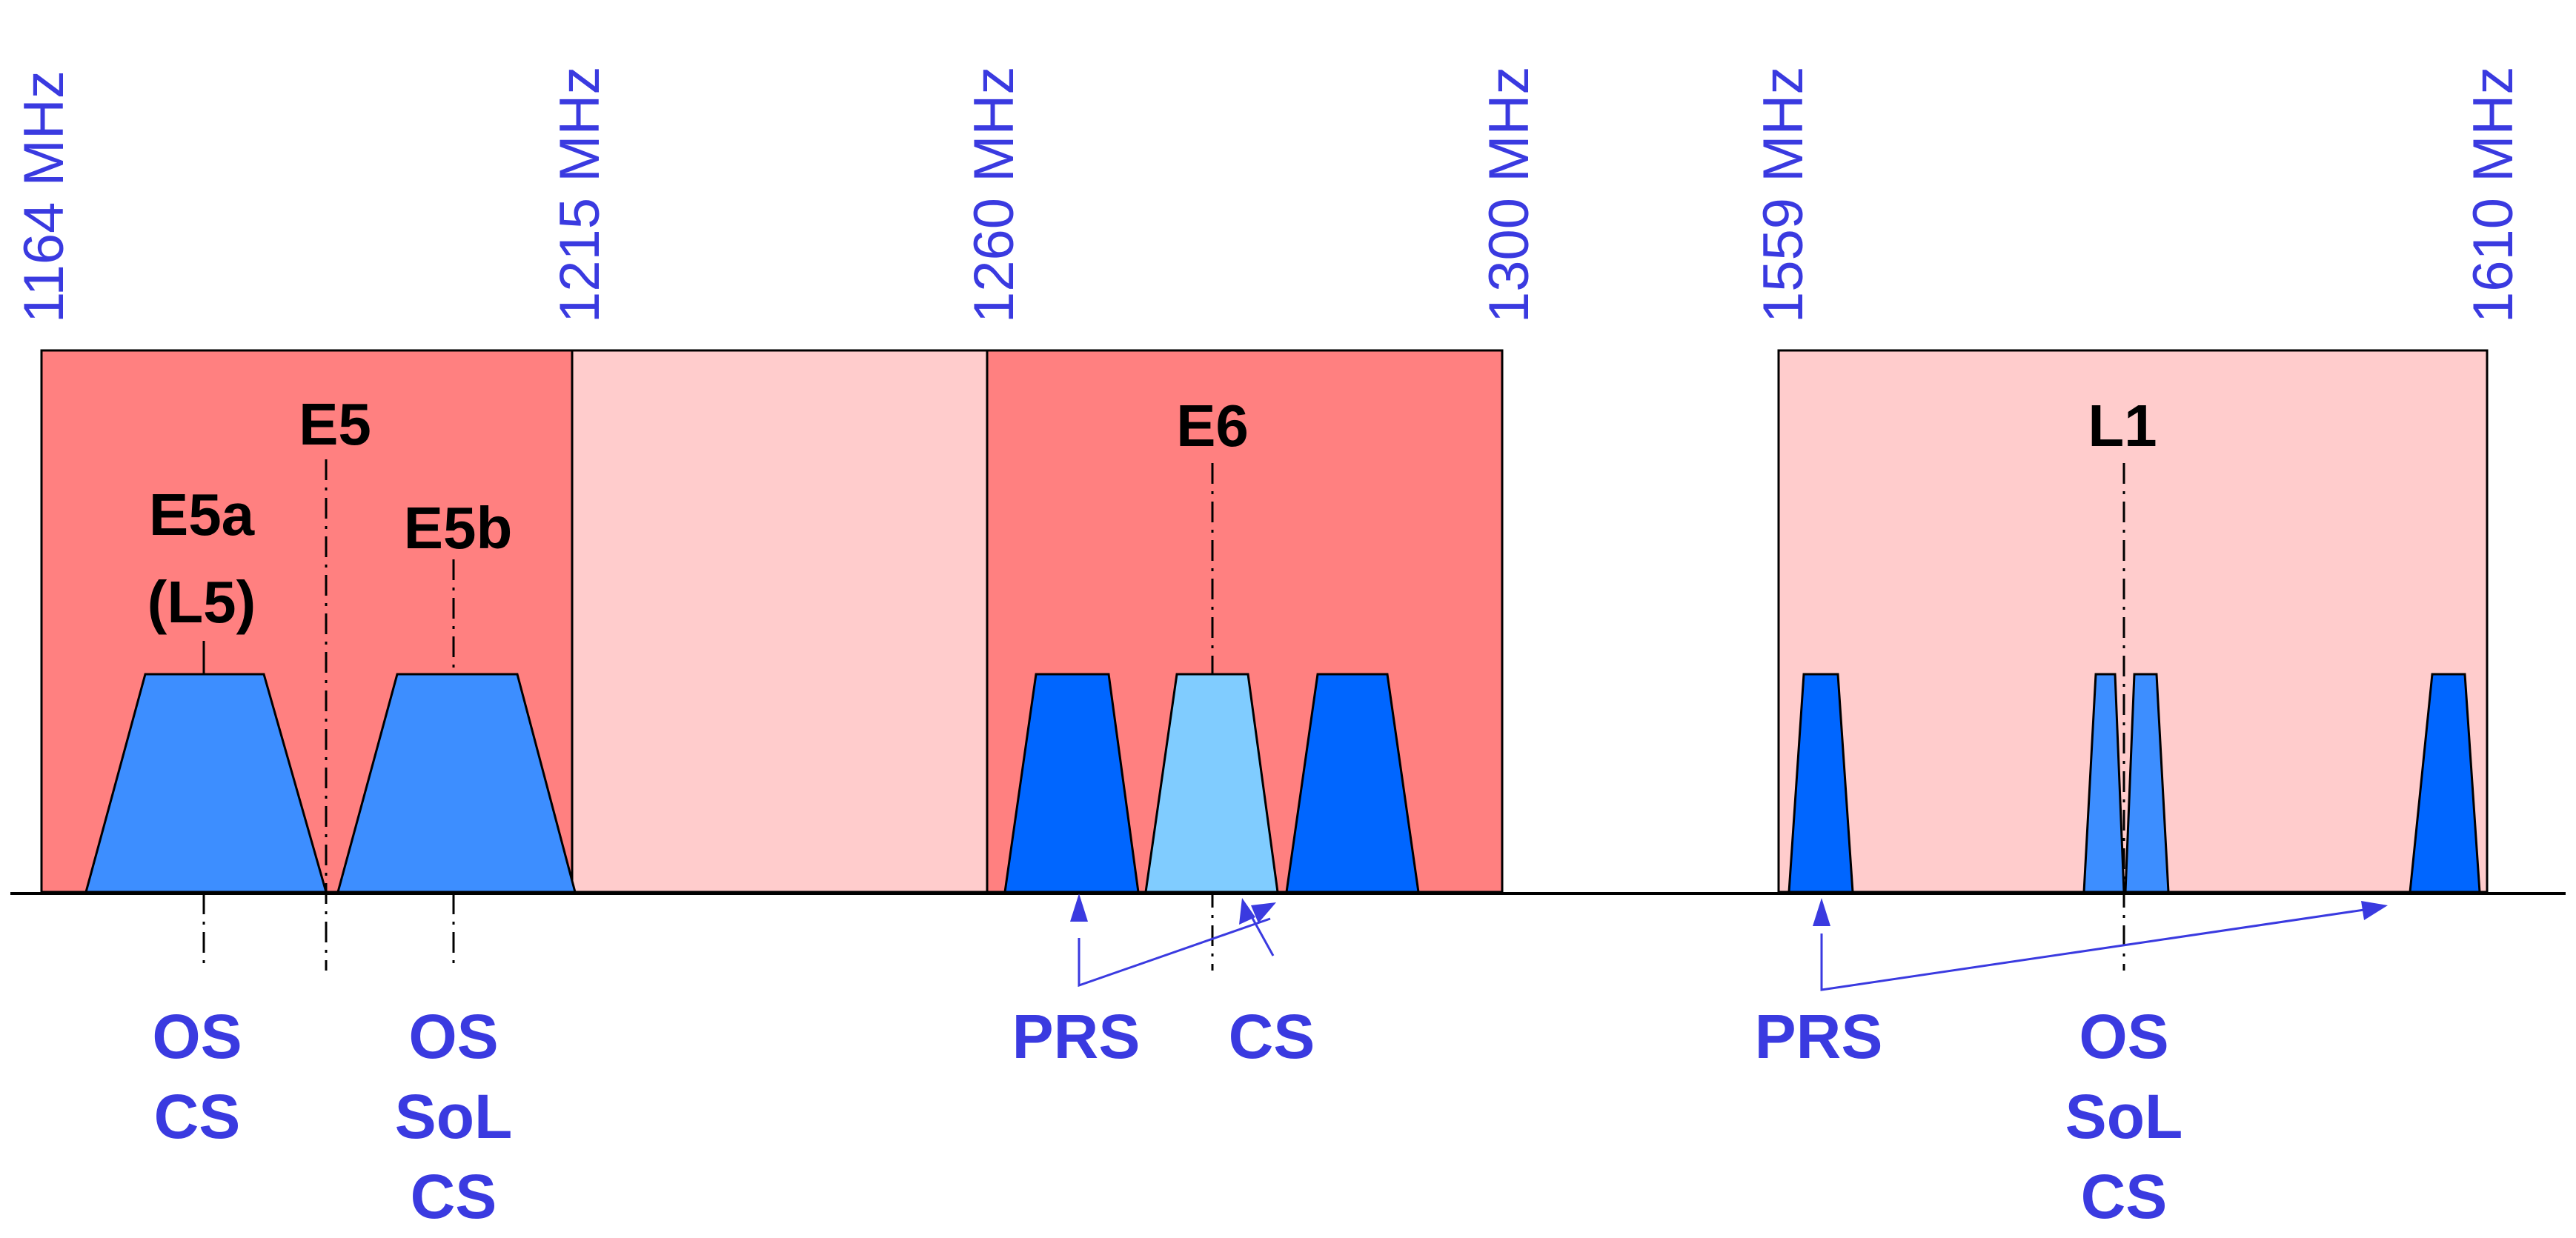 The image size is (2576, 1238). Describe the element at coordinates (1272, 1036) in the screenshot. I see `service-e6-cs: CS` at that location.